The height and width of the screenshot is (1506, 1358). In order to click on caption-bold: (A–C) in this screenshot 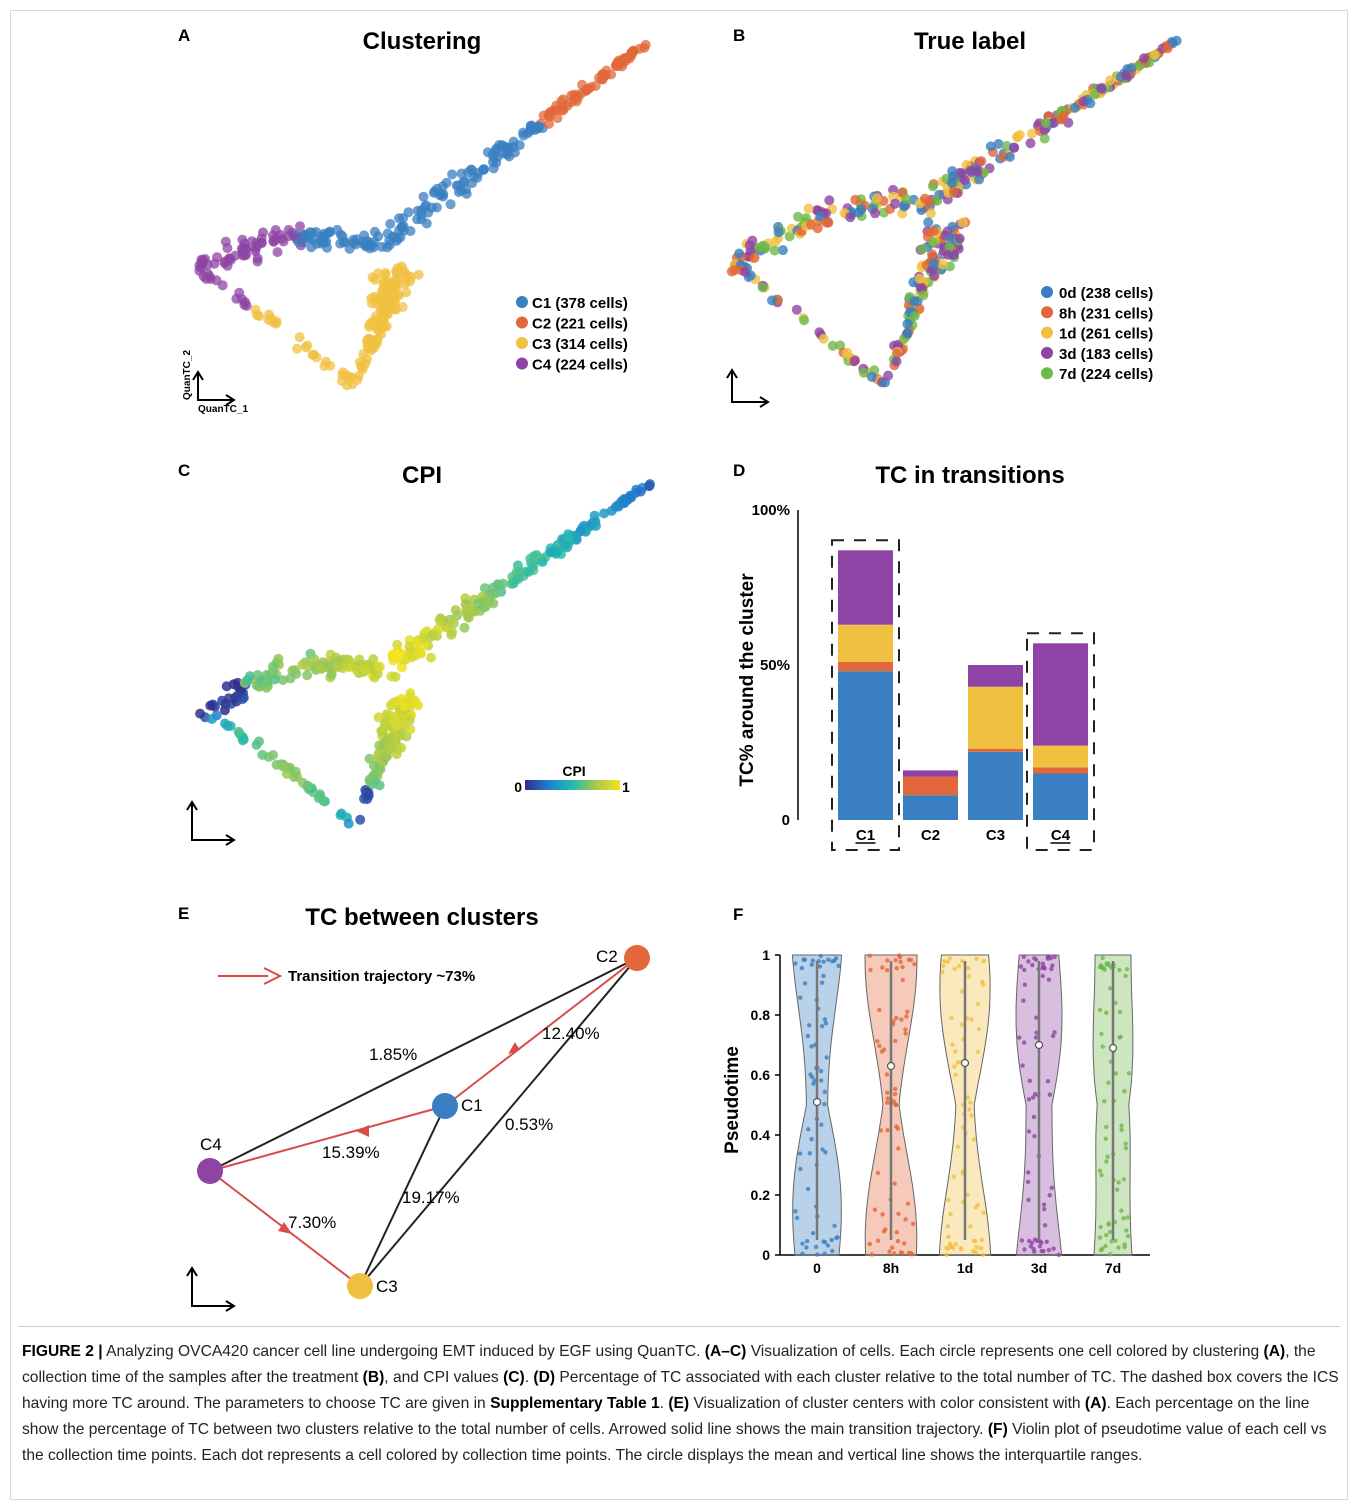, I will do `click(725, 1351)`.